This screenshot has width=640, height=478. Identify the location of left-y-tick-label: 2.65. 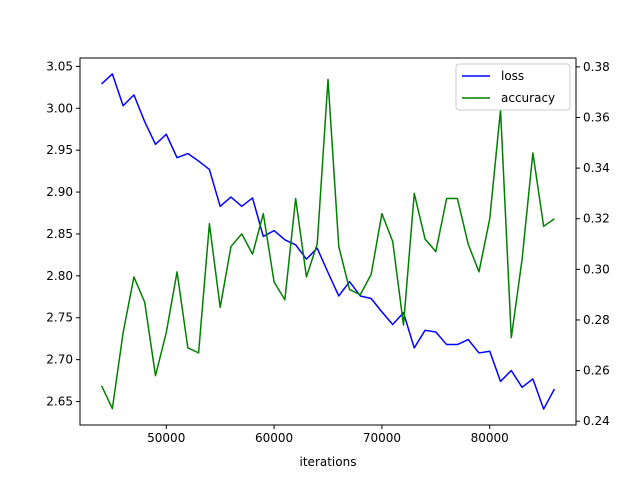
(59, 402).